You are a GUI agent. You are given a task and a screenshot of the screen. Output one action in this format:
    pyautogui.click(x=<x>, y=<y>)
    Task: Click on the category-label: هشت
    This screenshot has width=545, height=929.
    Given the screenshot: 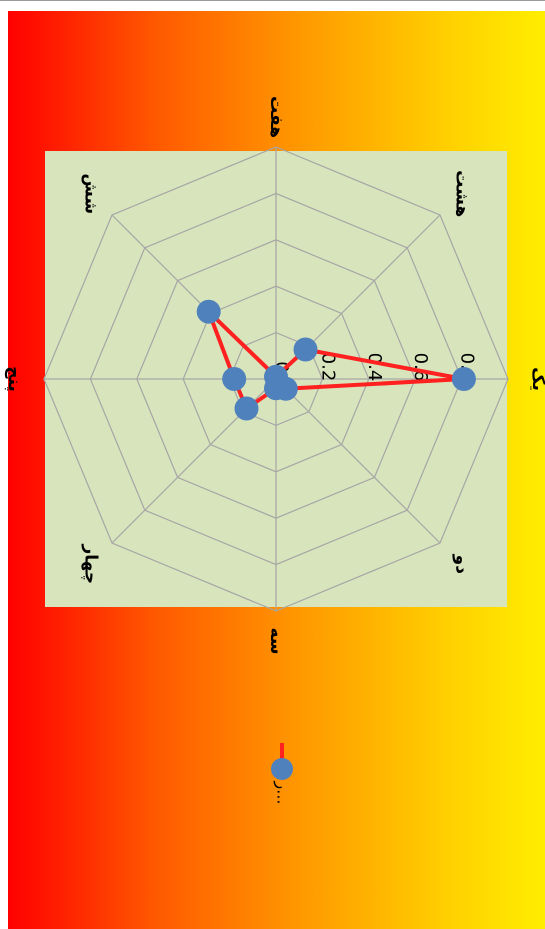 What is the action you would take?
    pyautogui.click(x=461, y=193)
    